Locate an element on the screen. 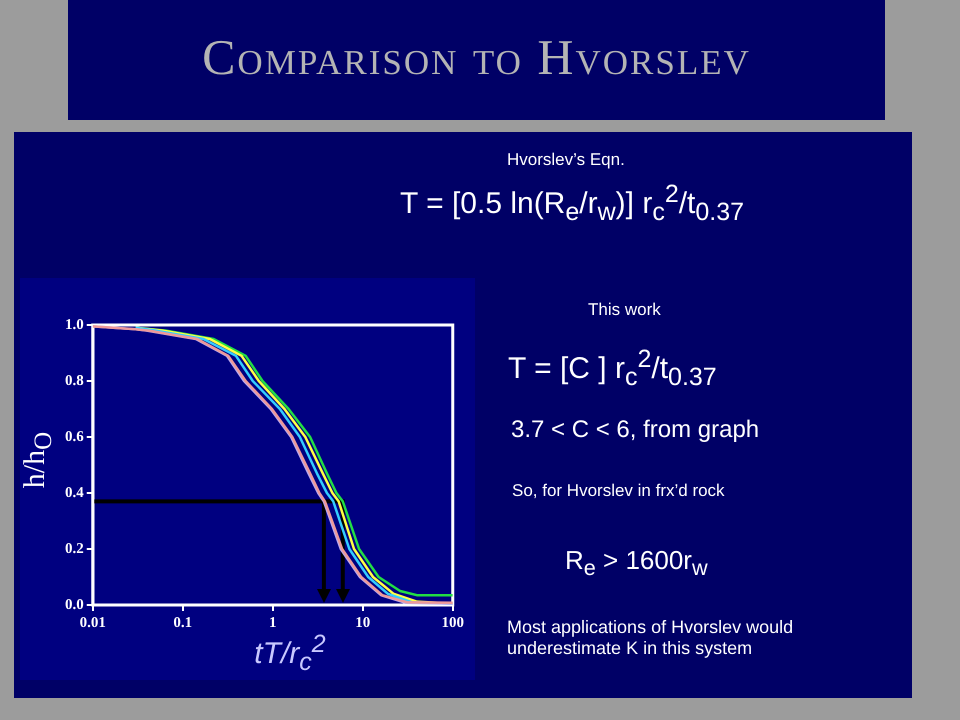 This screenshot has height=720, width=960. x-tick-label: 0.01 is located at coordinates (93, 622).